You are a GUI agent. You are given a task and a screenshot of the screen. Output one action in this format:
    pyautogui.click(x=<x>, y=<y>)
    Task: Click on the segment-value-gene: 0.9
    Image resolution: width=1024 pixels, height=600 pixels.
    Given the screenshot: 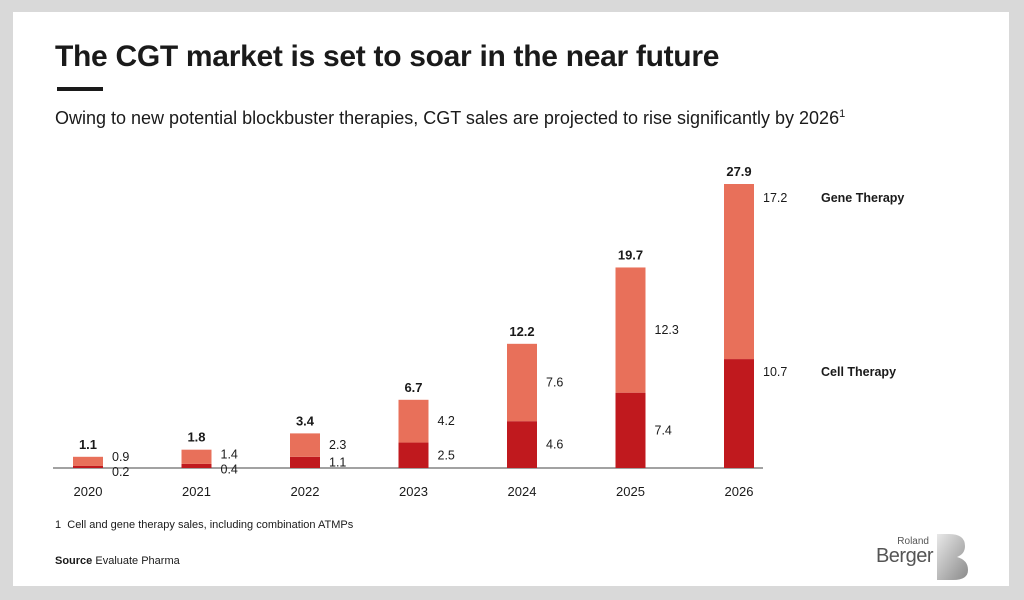 What is the action you would take?
    pyautogui.click(x=120, y=457)
    